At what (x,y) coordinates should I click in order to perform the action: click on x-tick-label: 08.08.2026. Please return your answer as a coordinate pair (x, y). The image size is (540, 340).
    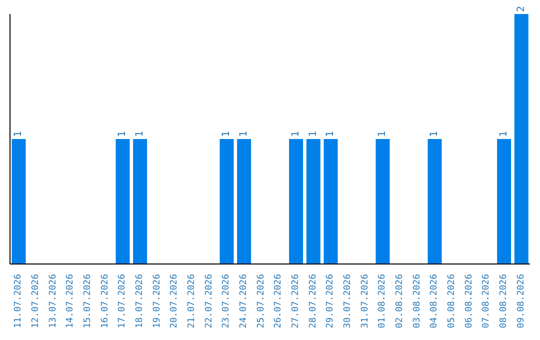
    Looking at the image, I should click on (504, 301).